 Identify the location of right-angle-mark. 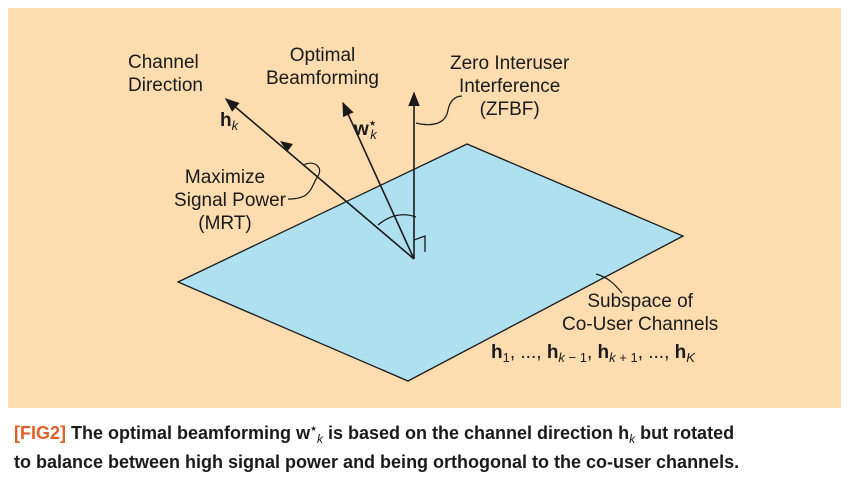
(419, 243).